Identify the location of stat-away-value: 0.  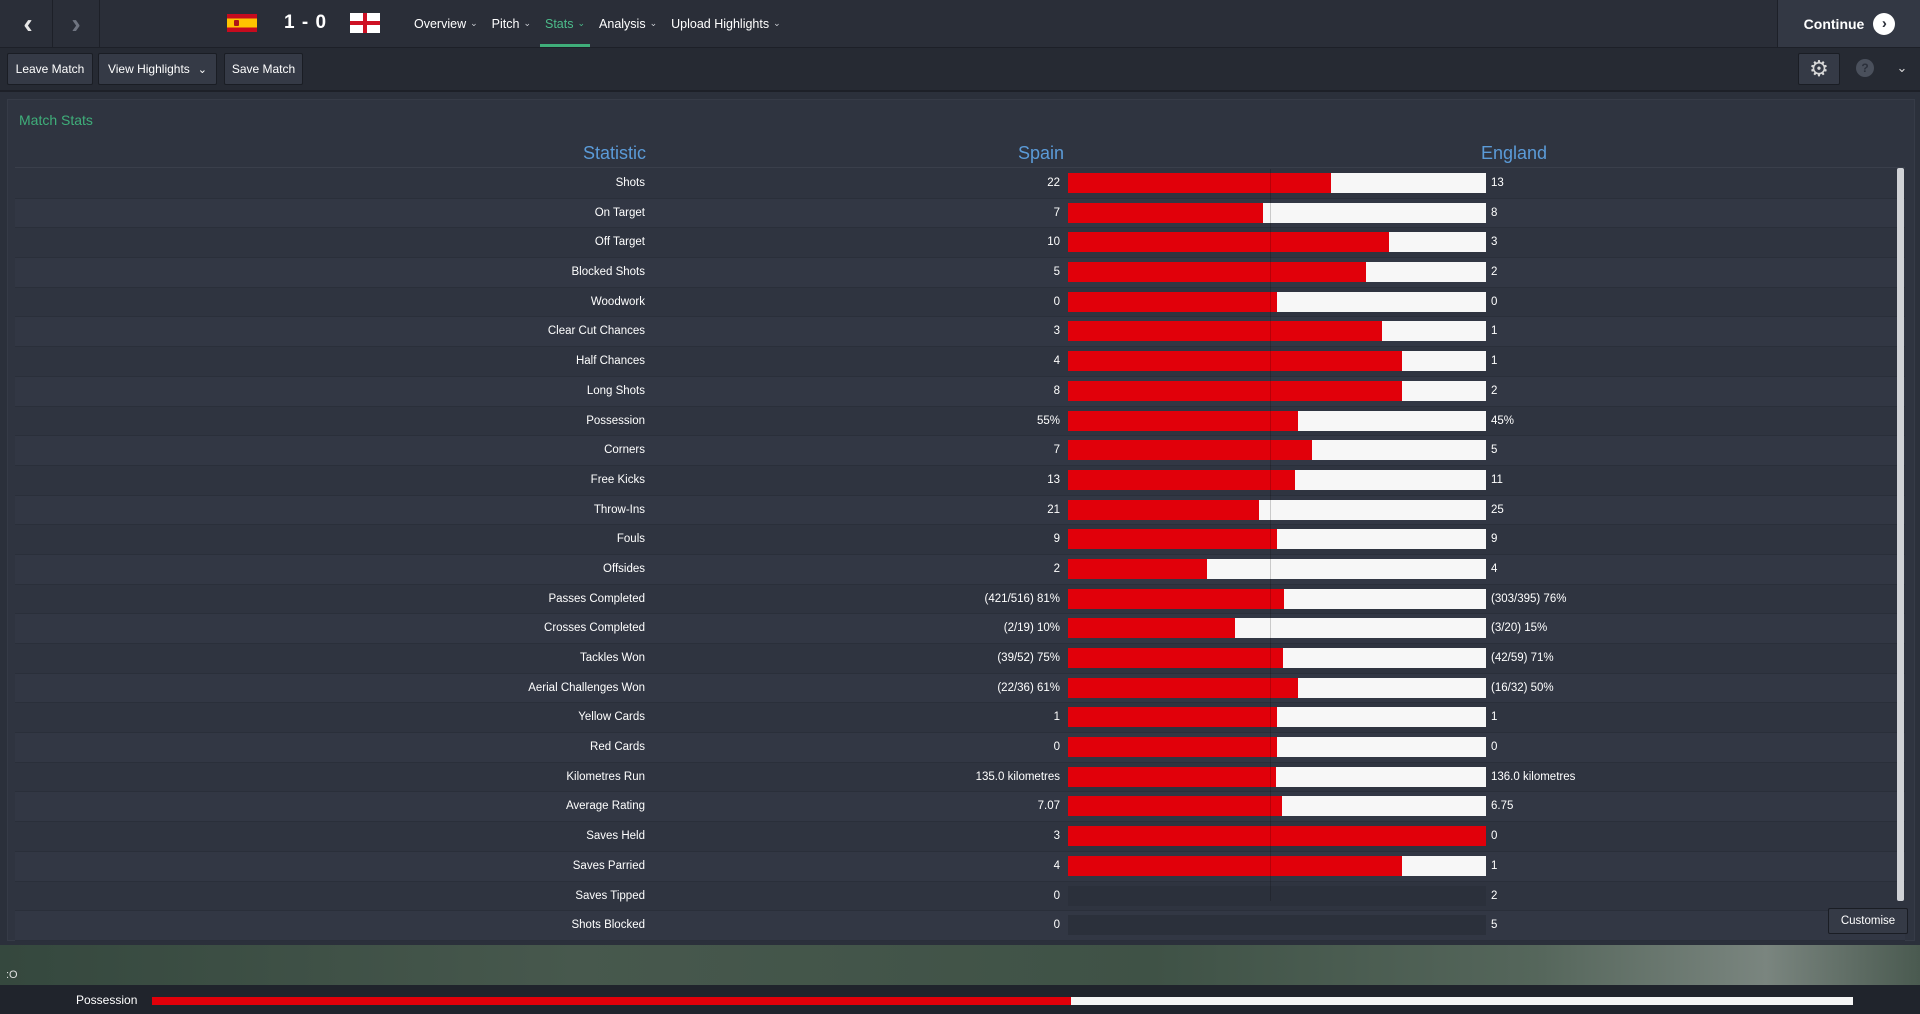
(1494, 301).